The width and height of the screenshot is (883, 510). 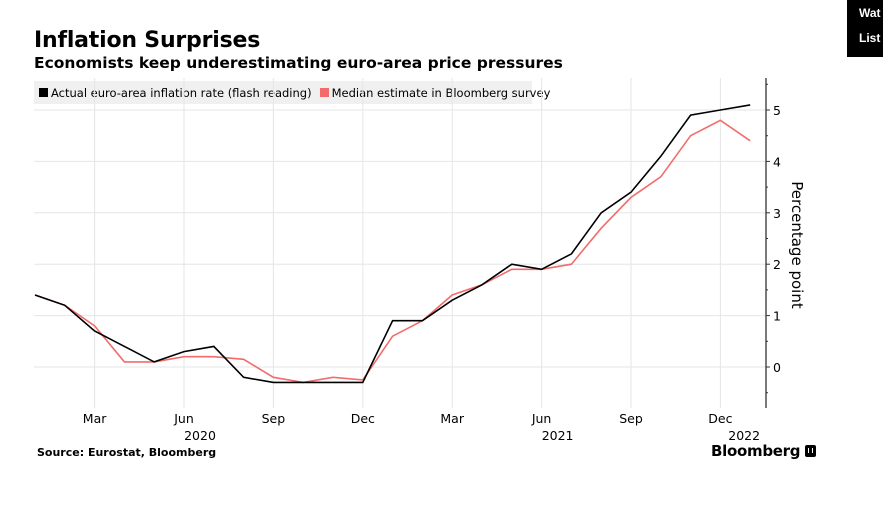 I want to click on chart-title: Inflation Surprises, so click(x=147, y=40).